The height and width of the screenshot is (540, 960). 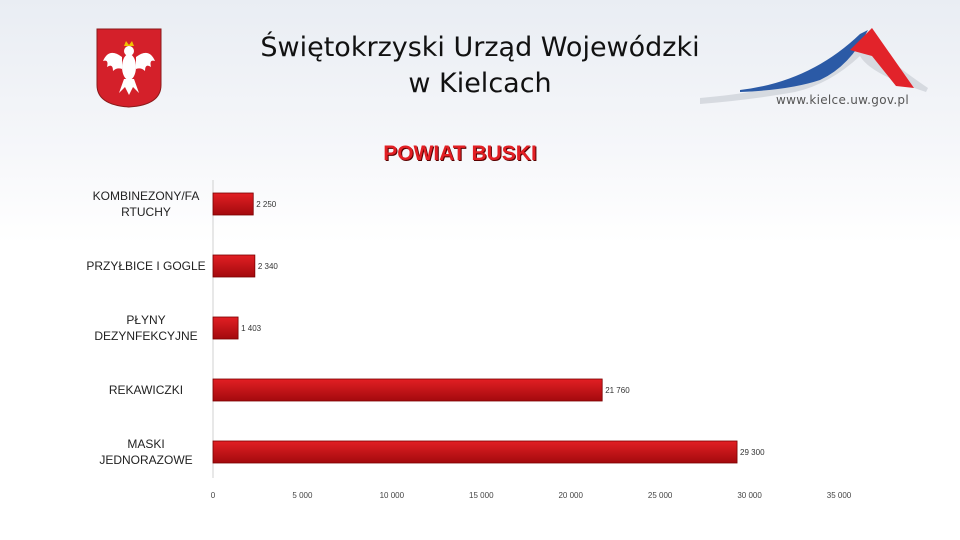 I want to click on category-label-3-0: REKAWICZKI, so click(x=146, y=390).